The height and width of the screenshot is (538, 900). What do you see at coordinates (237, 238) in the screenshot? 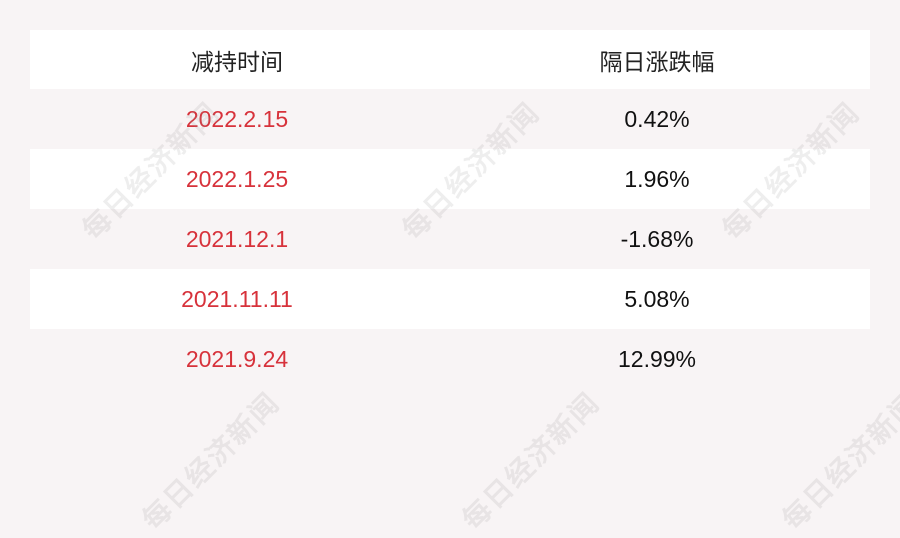
I see `date-cell: 2021.12.1` at bounding box center [237, 238].